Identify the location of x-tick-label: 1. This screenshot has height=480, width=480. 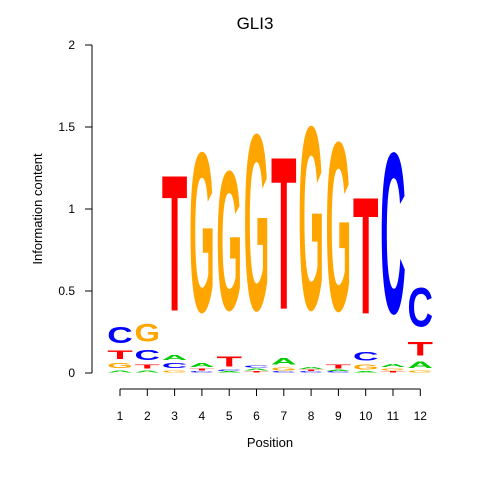
(120, 416).